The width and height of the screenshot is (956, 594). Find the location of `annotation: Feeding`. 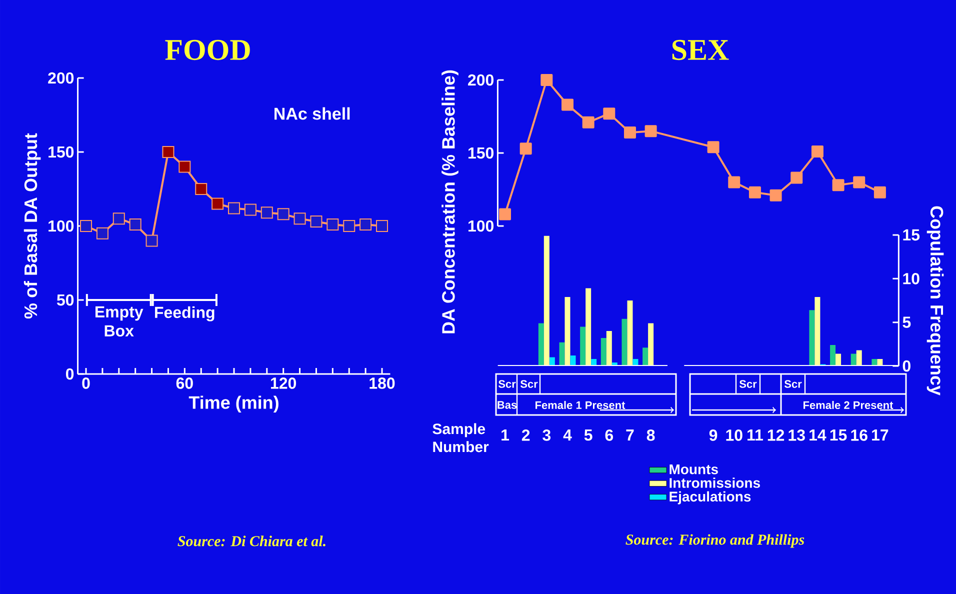

annotation: Feeding is located at coordinates (184, 314).